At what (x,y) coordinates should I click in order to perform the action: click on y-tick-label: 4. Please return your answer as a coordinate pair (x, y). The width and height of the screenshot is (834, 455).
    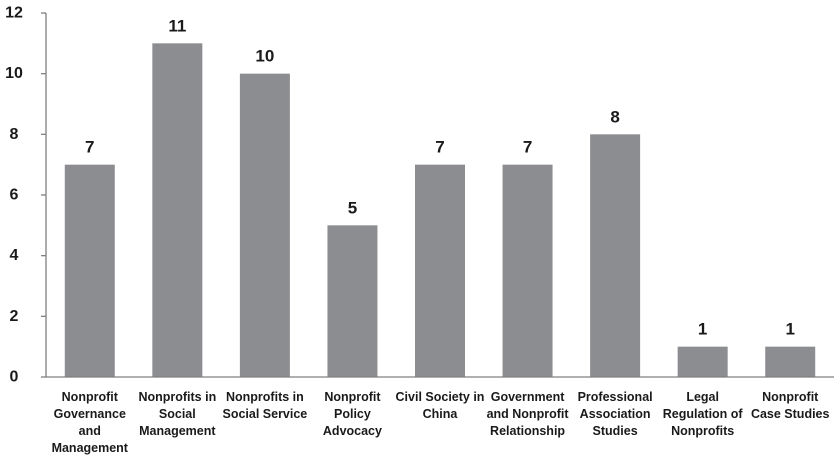
    Looking at the image, I should click on (14, 255).